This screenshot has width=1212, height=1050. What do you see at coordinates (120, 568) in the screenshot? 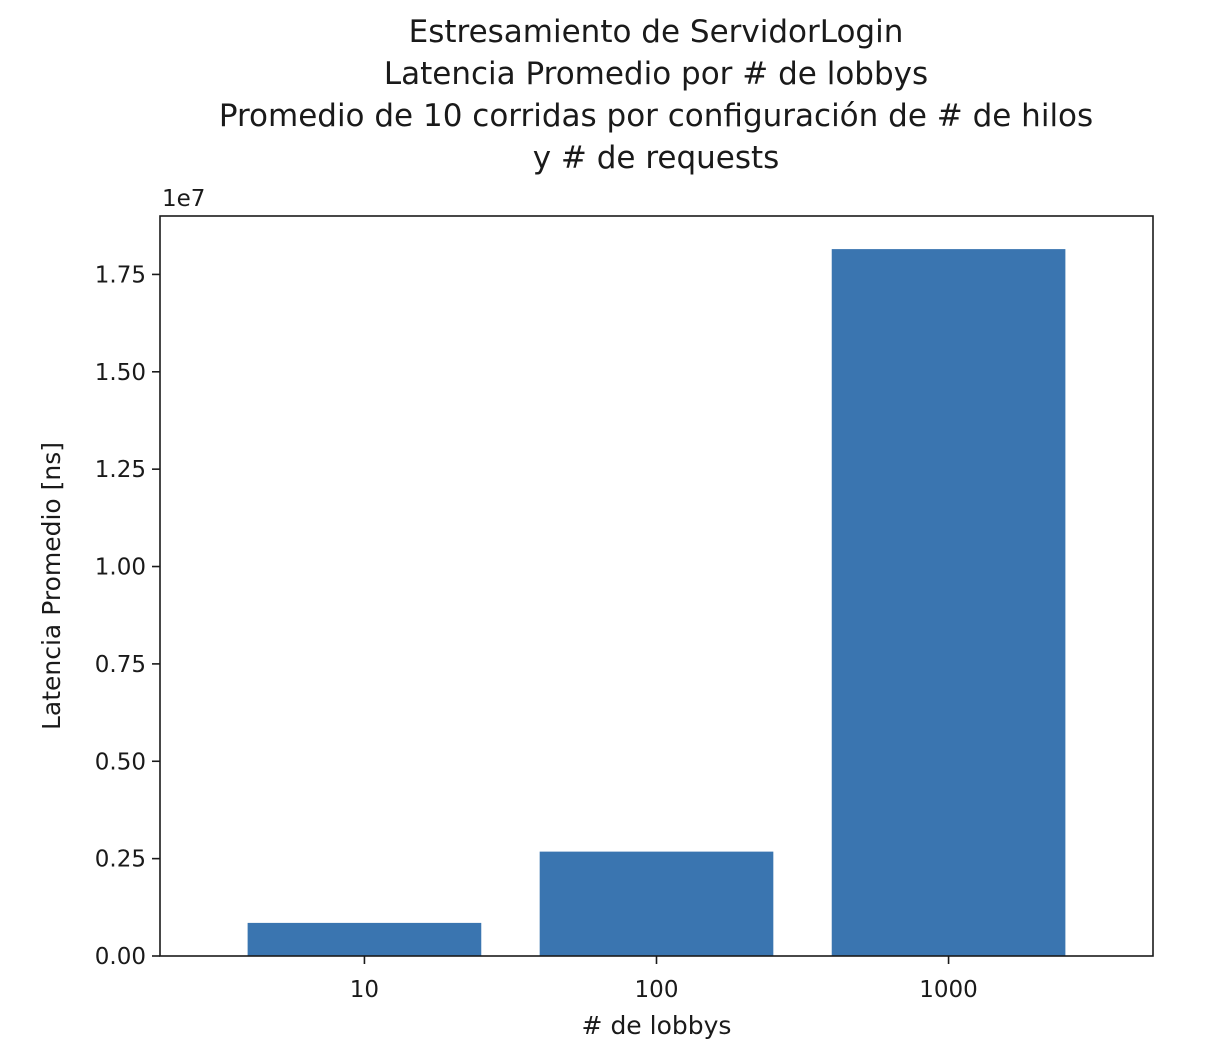
I see `y-tick-label: 1.00` at bounding box center [120, 568].